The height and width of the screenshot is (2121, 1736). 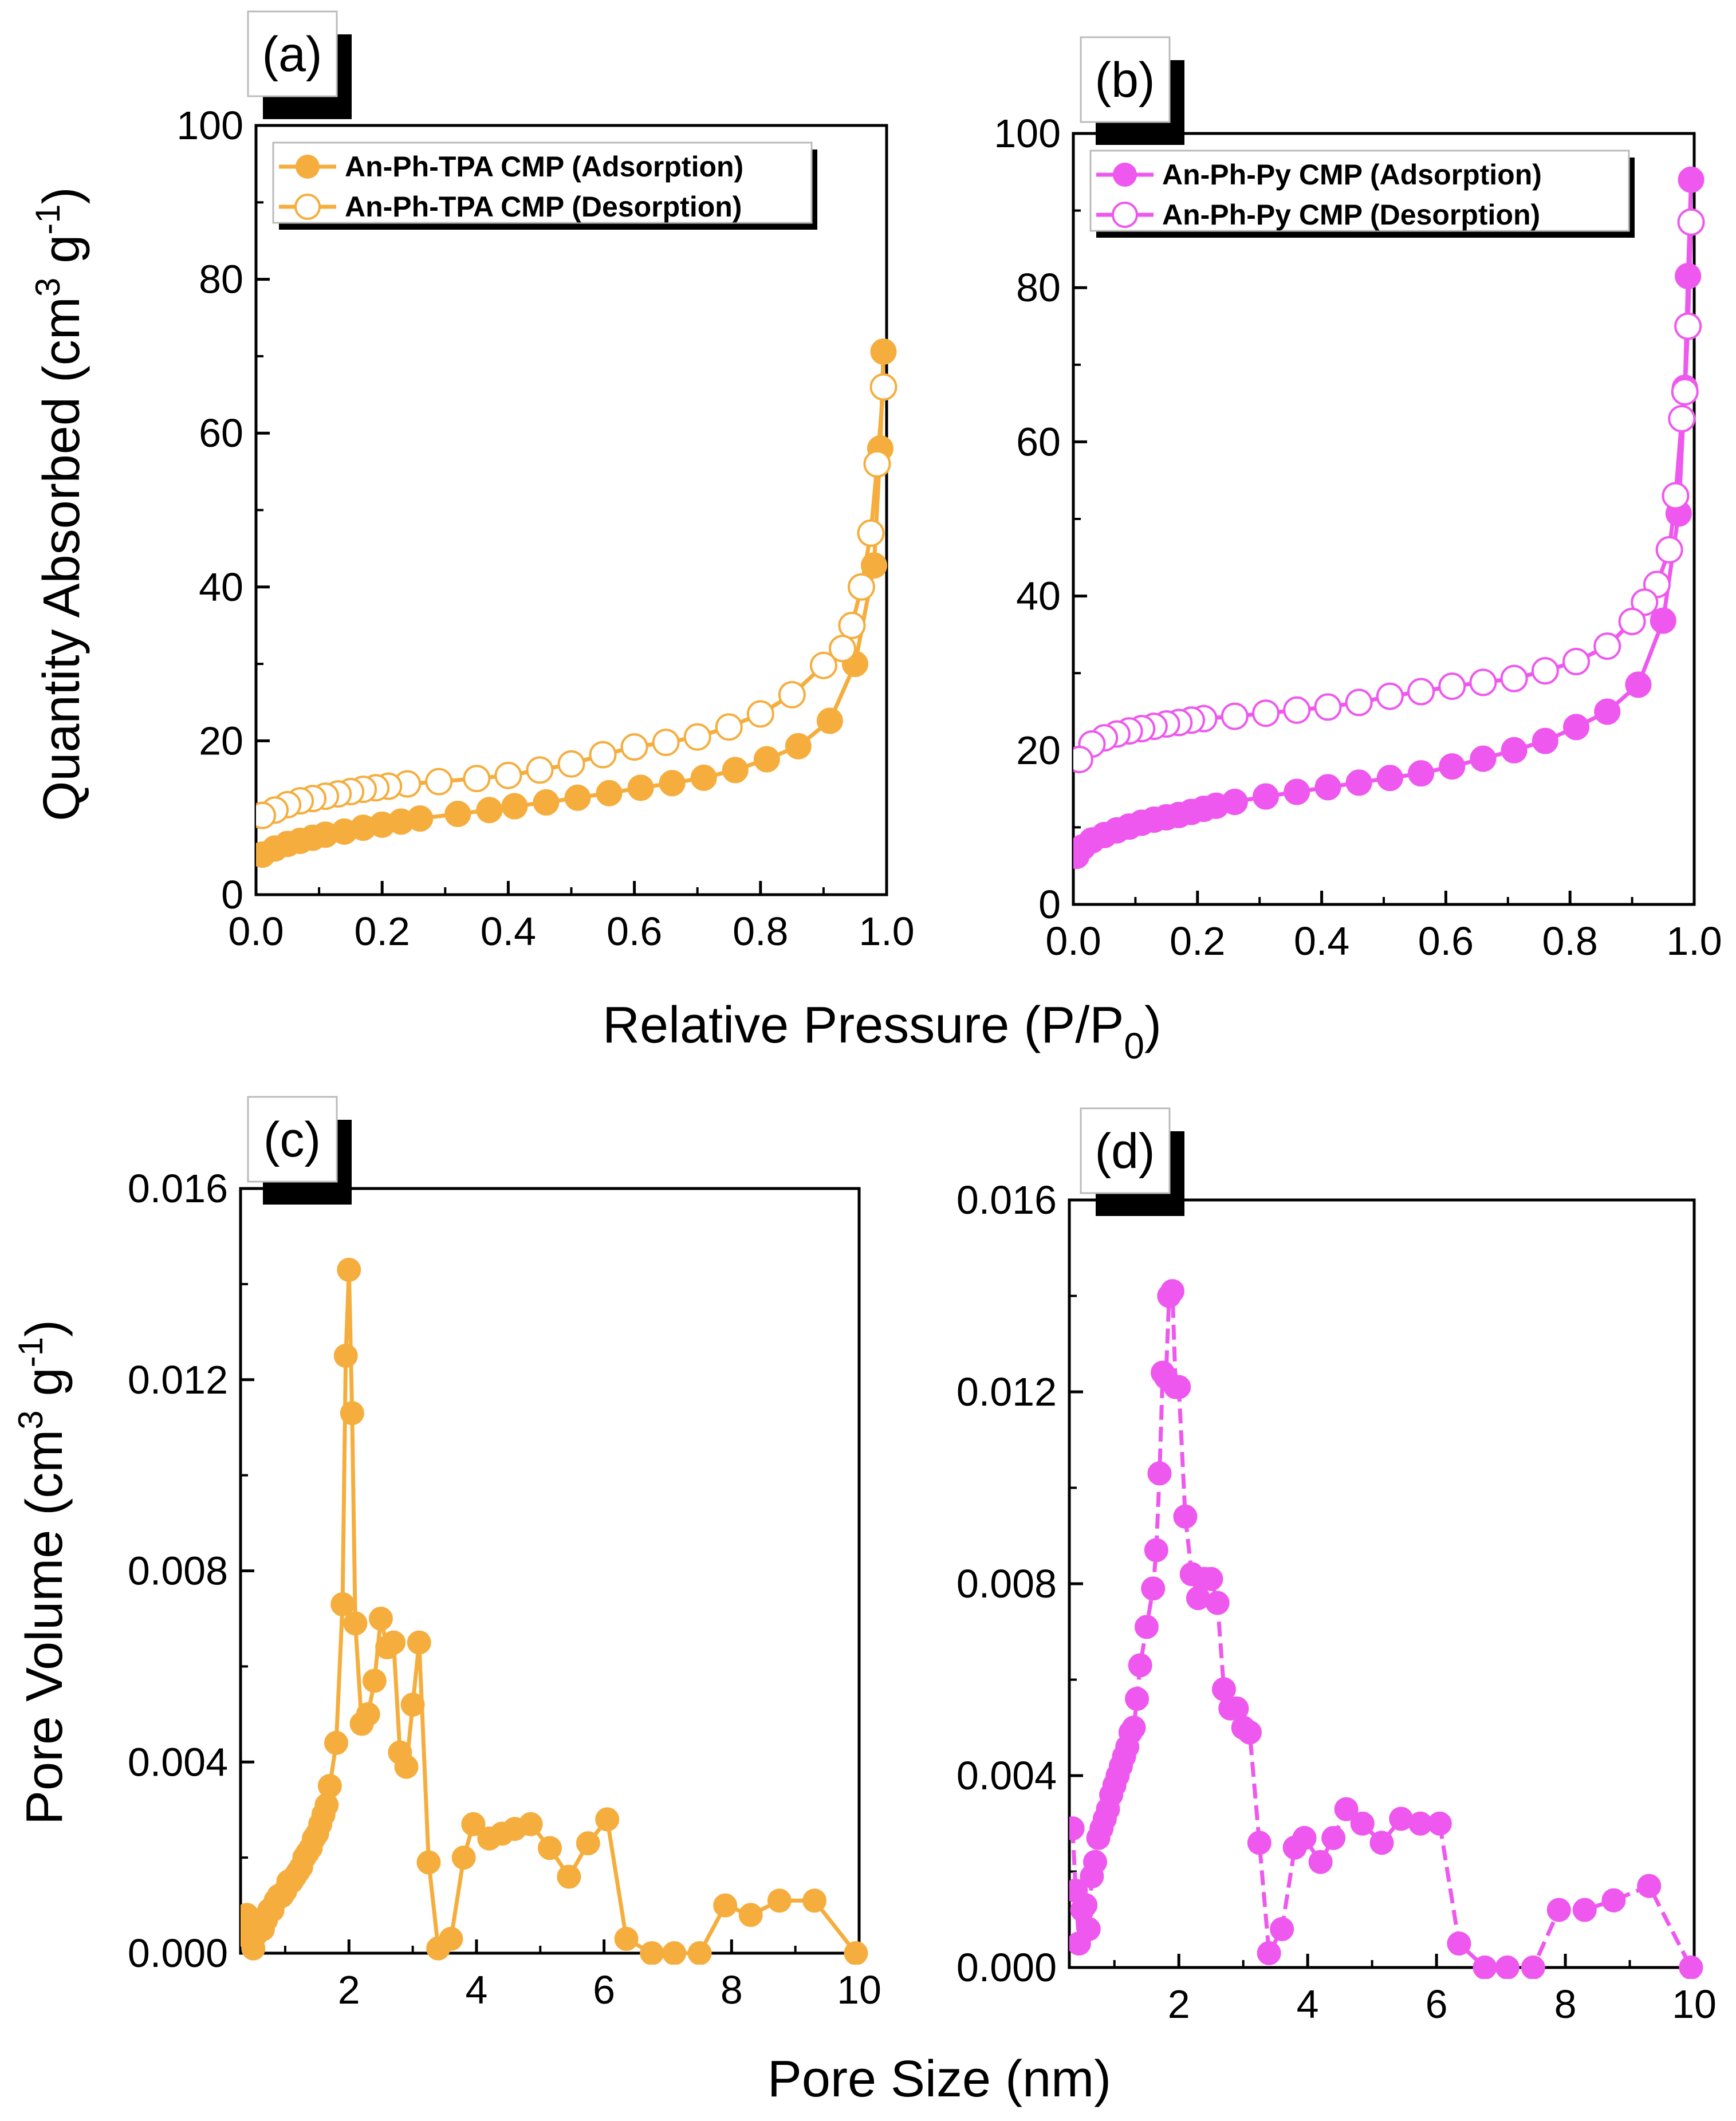 I want to click on panel-label: (a), so click(x=292, y=54).